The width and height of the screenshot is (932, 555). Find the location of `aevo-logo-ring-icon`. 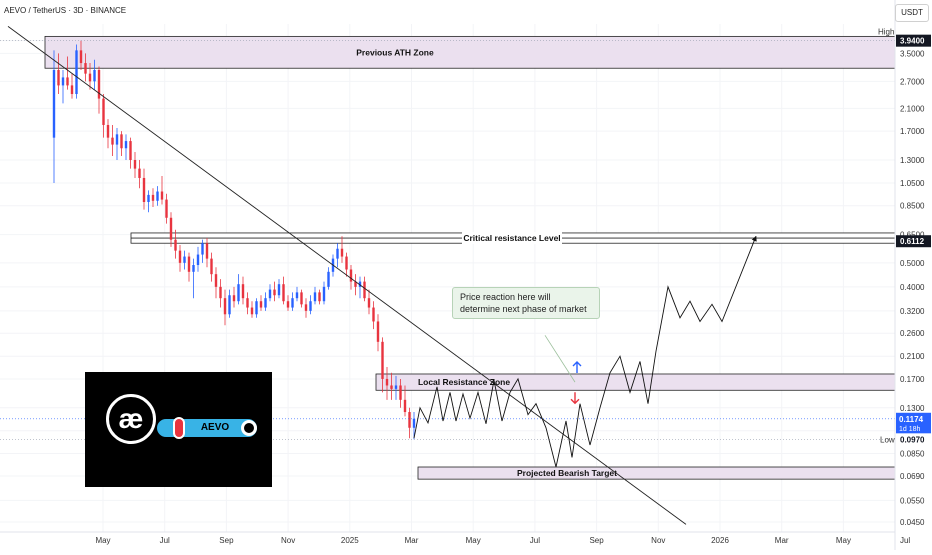

aevo-logo-ring-icon is located at coordinates (131, 419).